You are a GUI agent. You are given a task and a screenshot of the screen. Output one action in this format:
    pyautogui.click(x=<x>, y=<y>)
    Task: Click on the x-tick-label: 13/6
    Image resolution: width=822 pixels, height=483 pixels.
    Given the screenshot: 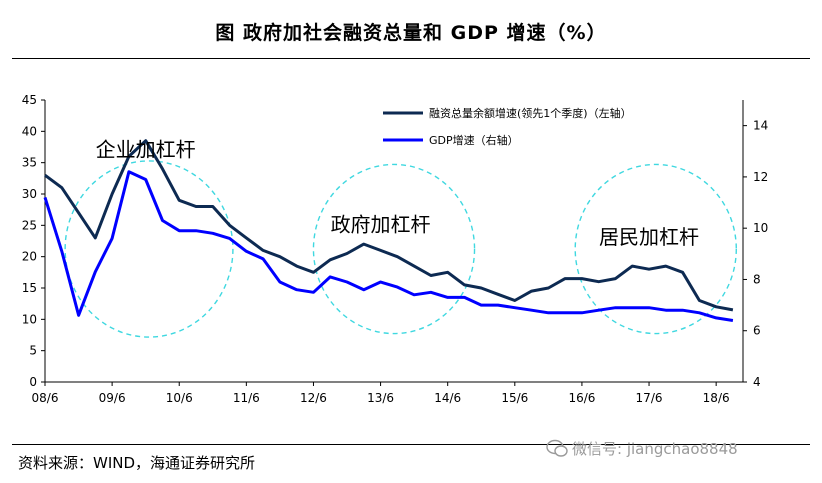 What is the action you would take?
    pyautogui.click(x=380, y=398)
    